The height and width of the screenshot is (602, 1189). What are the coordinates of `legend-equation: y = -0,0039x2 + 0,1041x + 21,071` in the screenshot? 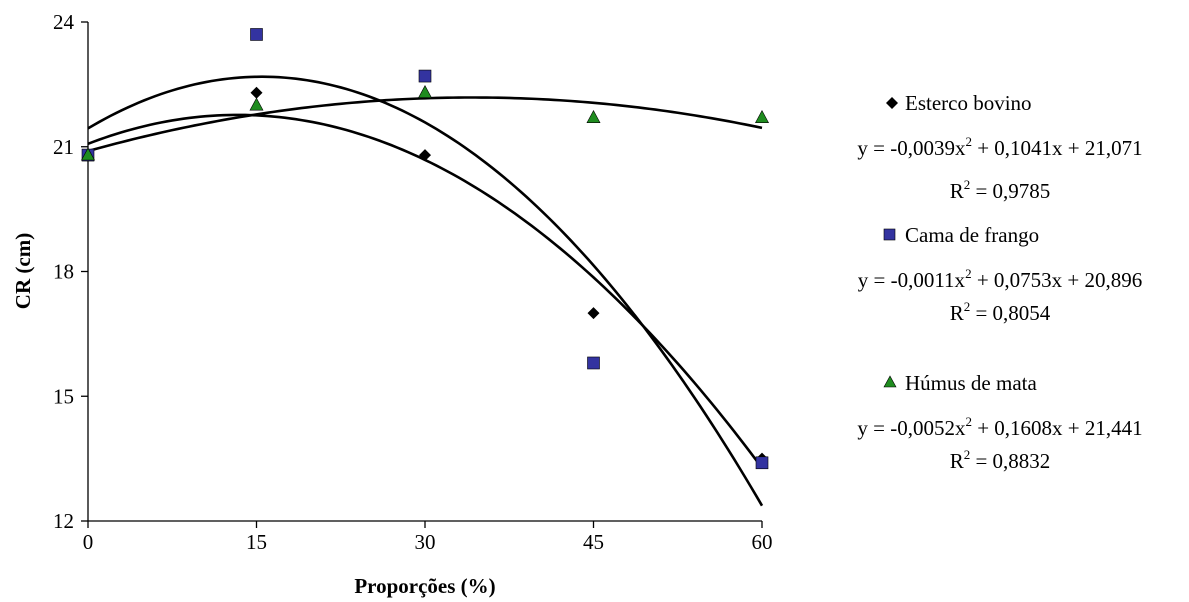 It's located at (999, 147).